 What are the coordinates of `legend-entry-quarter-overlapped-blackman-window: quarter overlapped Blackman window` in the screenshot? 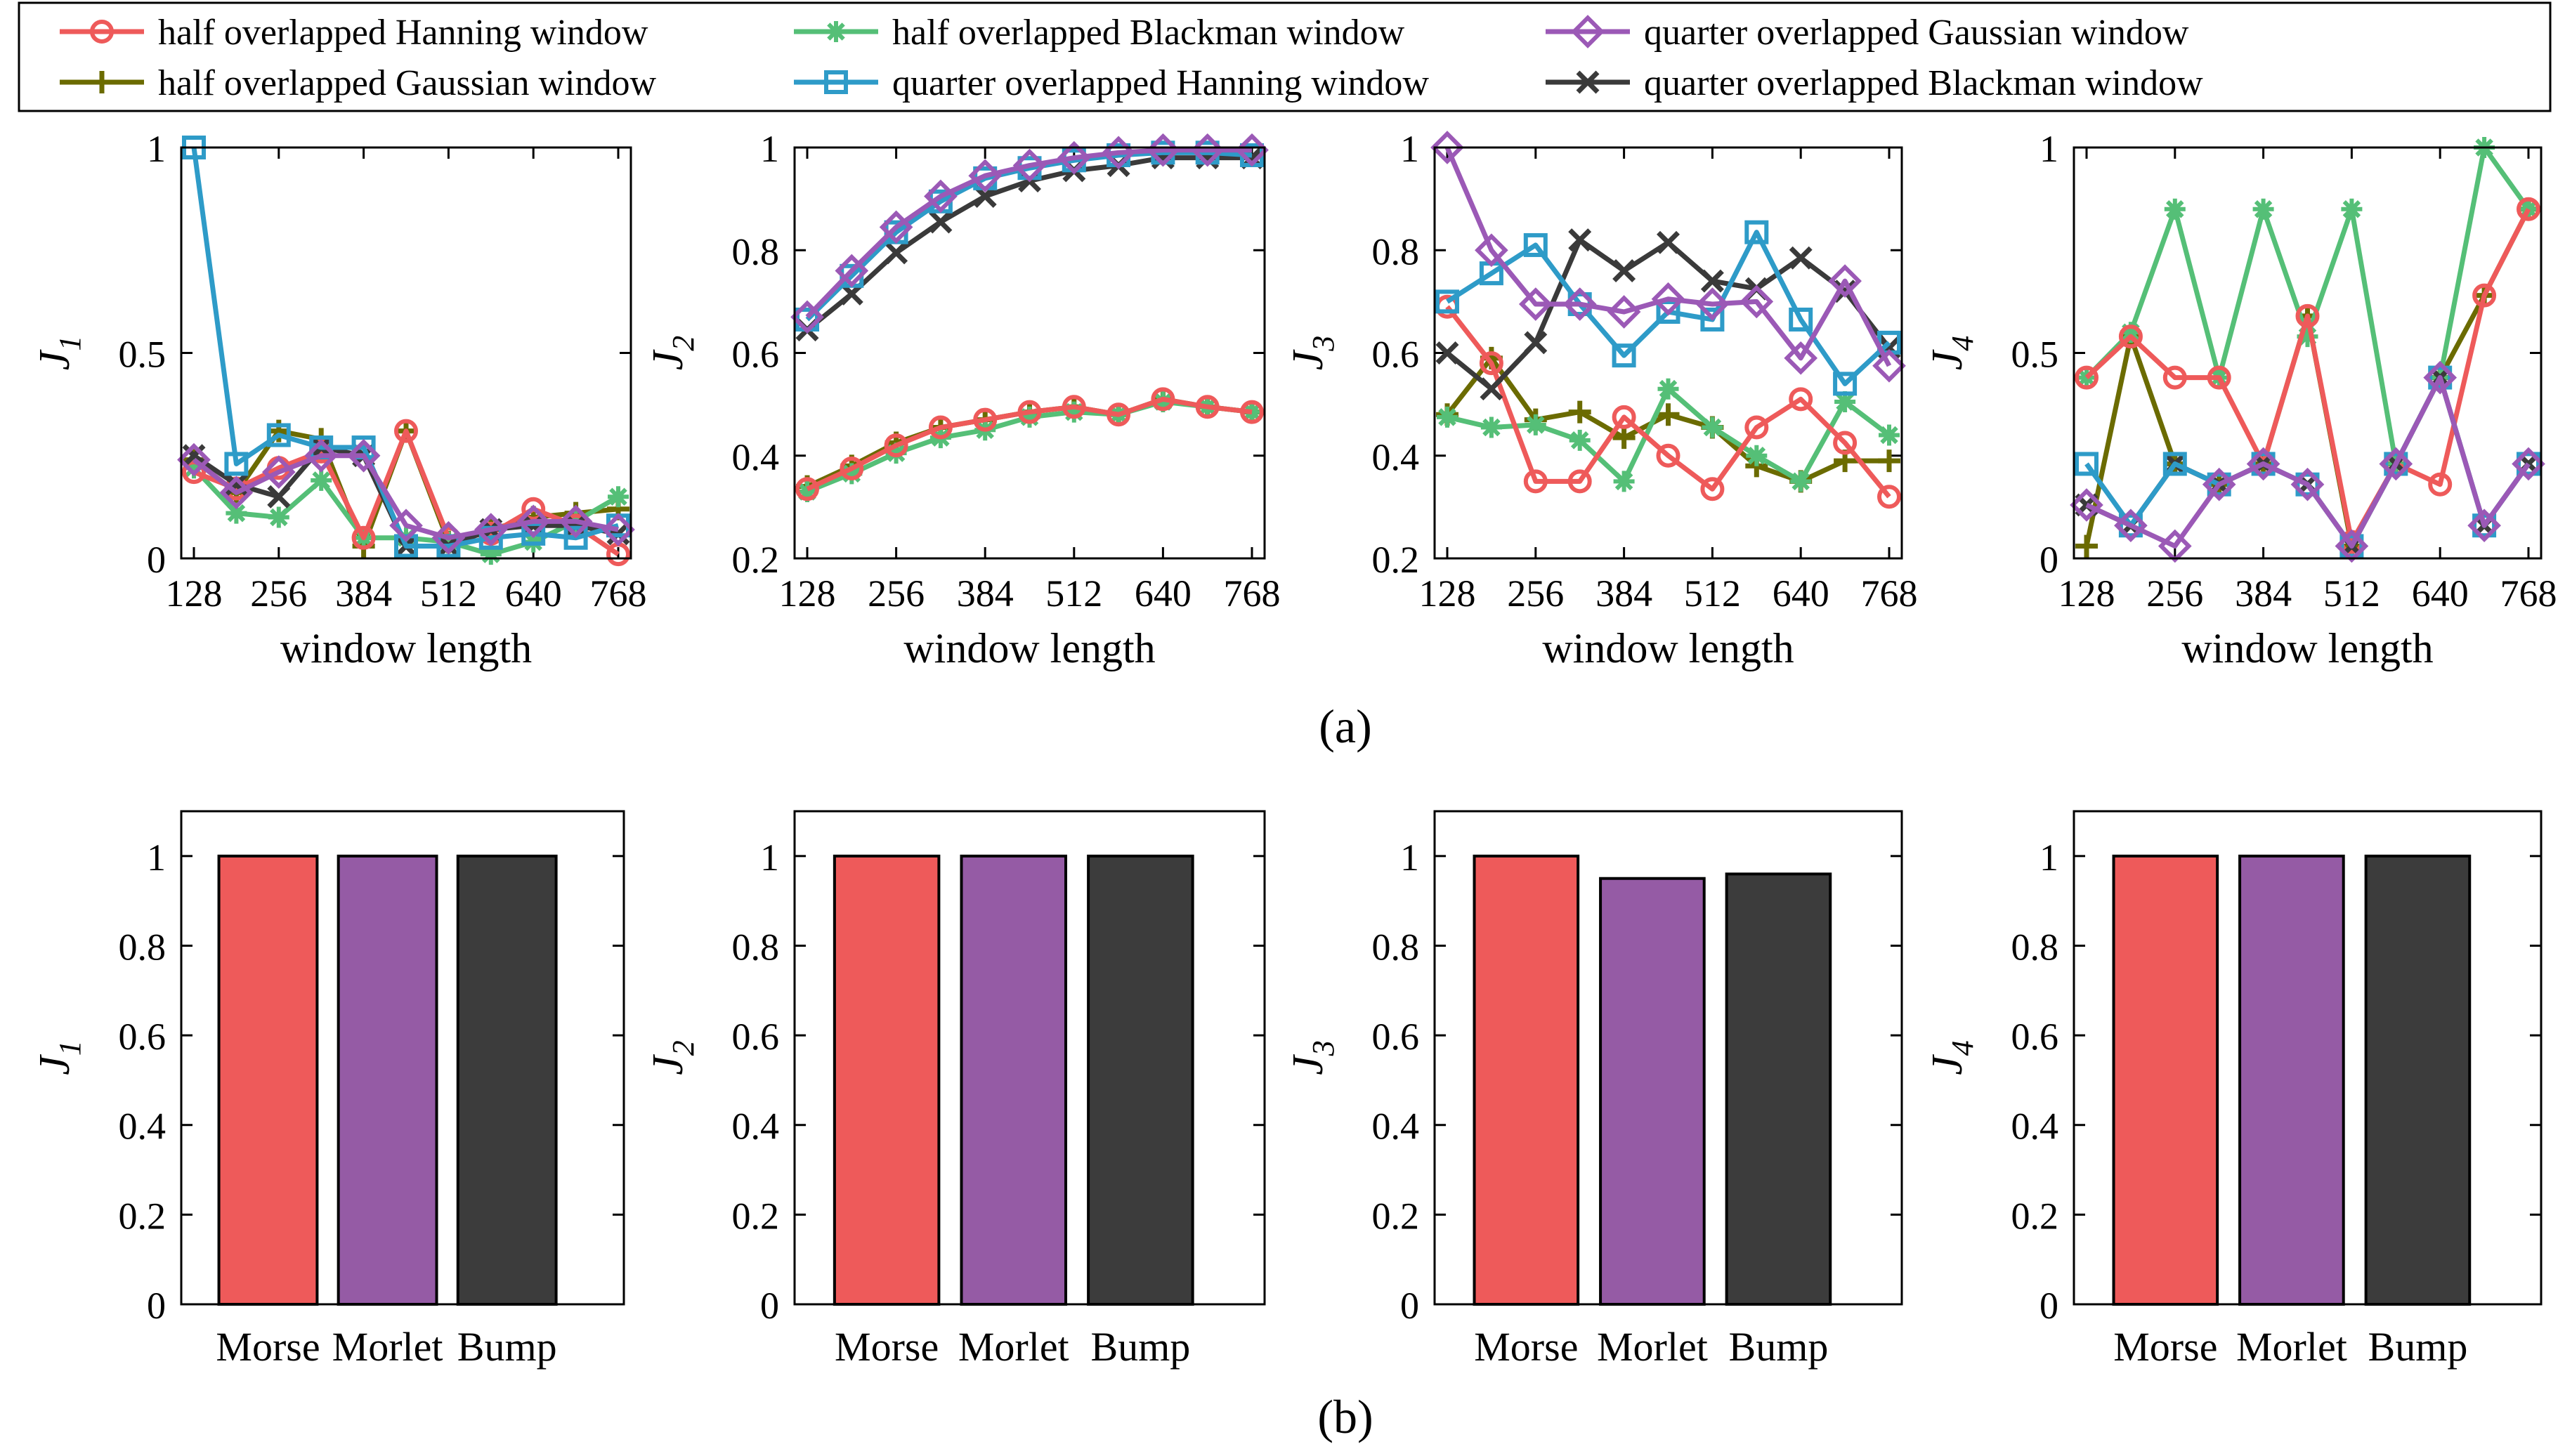 It's located at (1874, 83).